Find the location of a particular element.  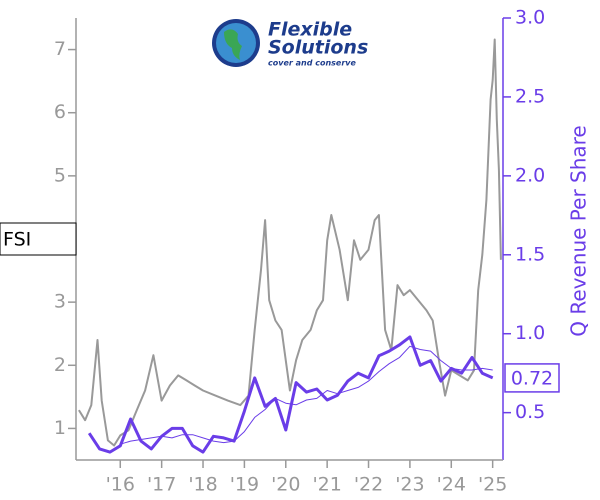

logo-tagline: cover and conserve is located at coordinates (312, 63).